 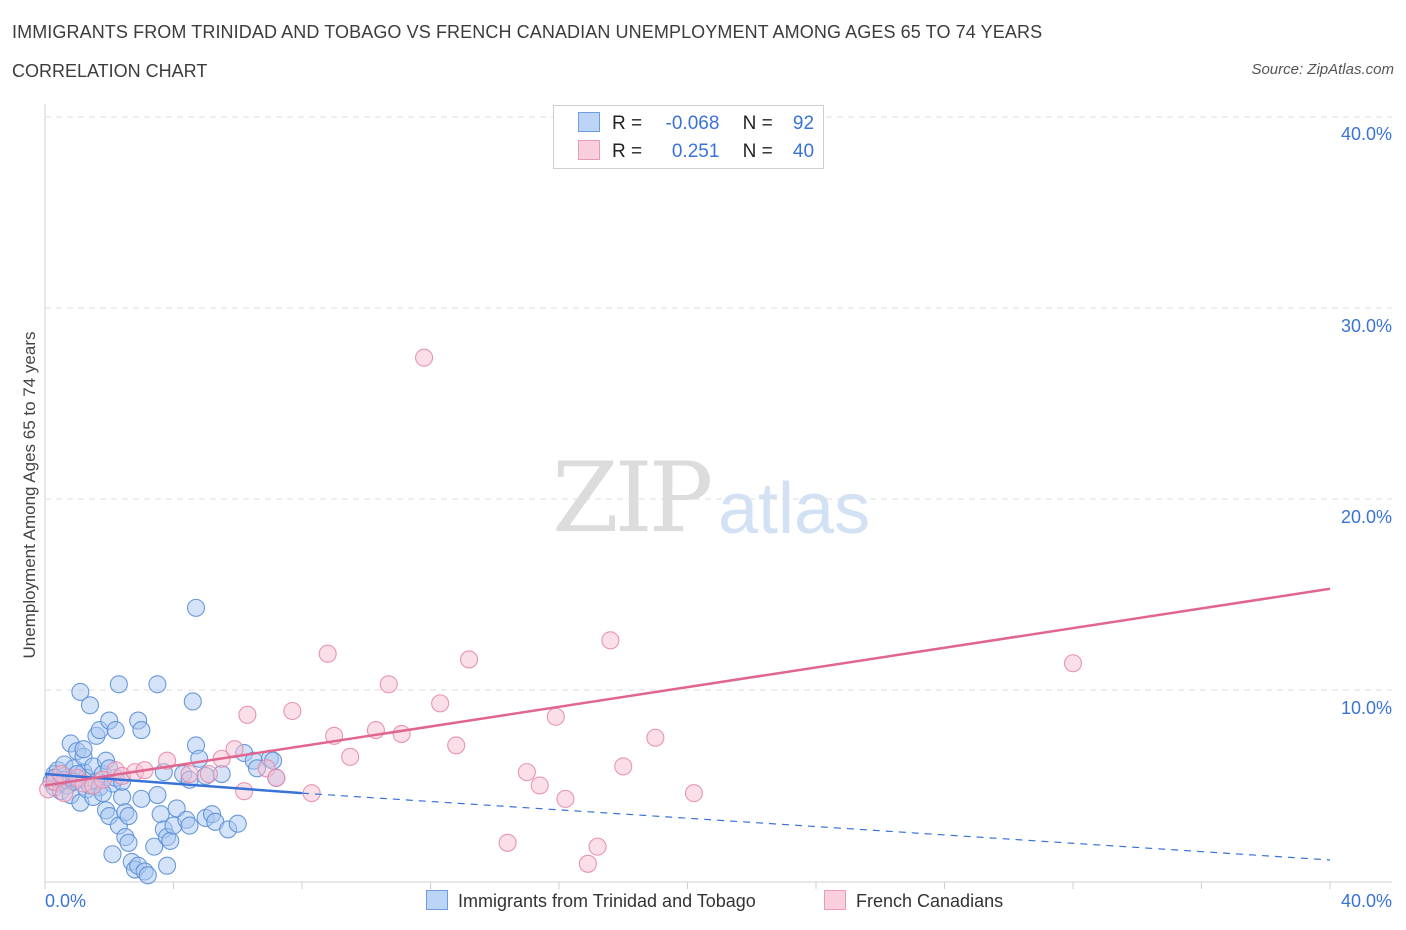 What do you see at coordinates (1366, 901) in the screenshot?
I see `x-tick-right: 40.0%` at bounding box center [1366, 901].